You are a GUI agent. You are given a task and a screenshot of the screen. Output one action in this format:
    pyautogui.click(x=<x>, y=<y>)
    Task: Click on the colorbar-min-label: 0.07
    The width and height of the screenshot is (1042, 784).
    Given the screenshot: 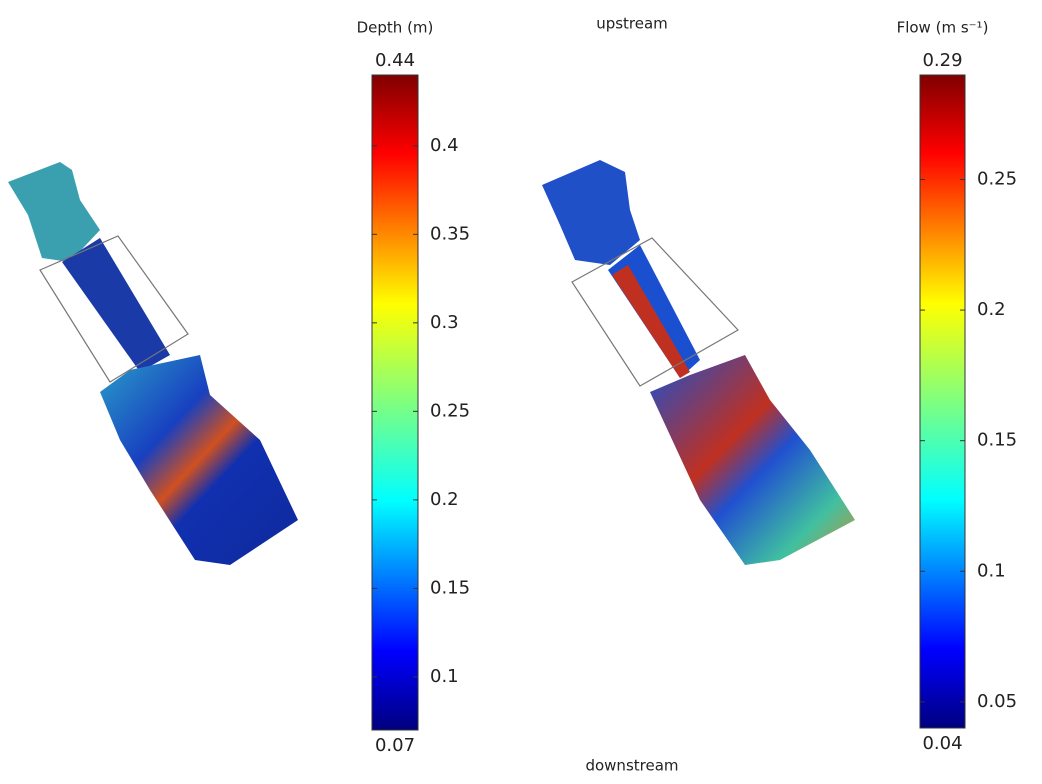 What is the action you would take?
    pyautogui.click(x=395, y=745)
    